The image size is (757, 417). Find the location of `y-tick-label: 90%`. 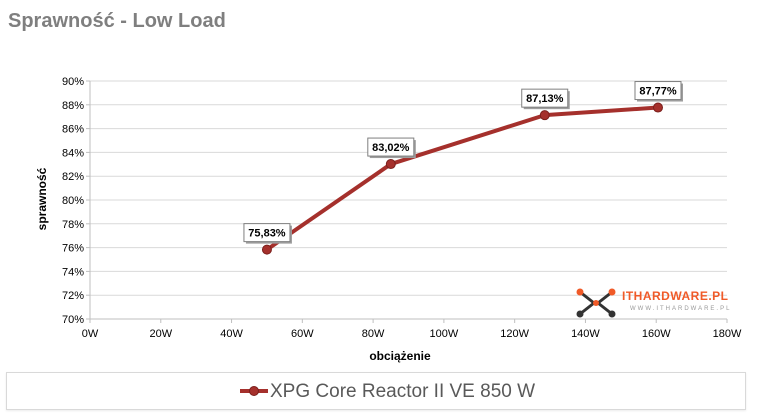

y-tick-label: 90% is located at coordinates (73, 82).